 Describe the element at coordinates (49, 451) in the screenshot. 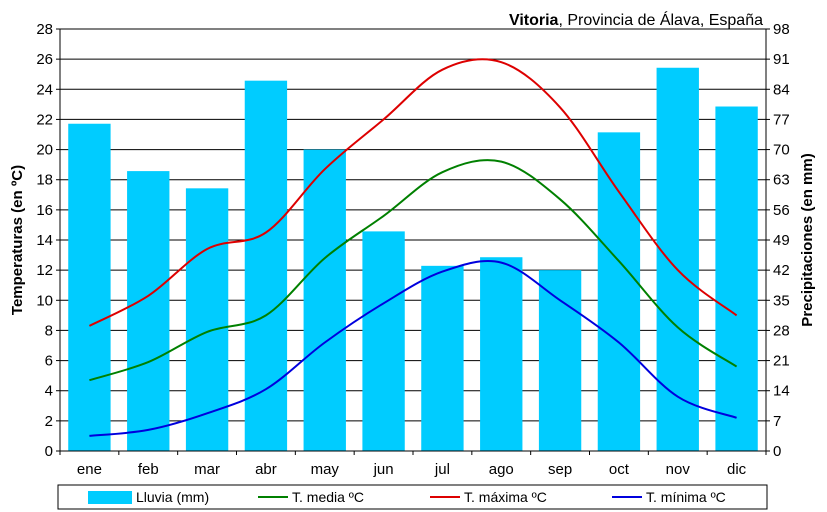

I see `y-left-tick-label: 0` at that location.